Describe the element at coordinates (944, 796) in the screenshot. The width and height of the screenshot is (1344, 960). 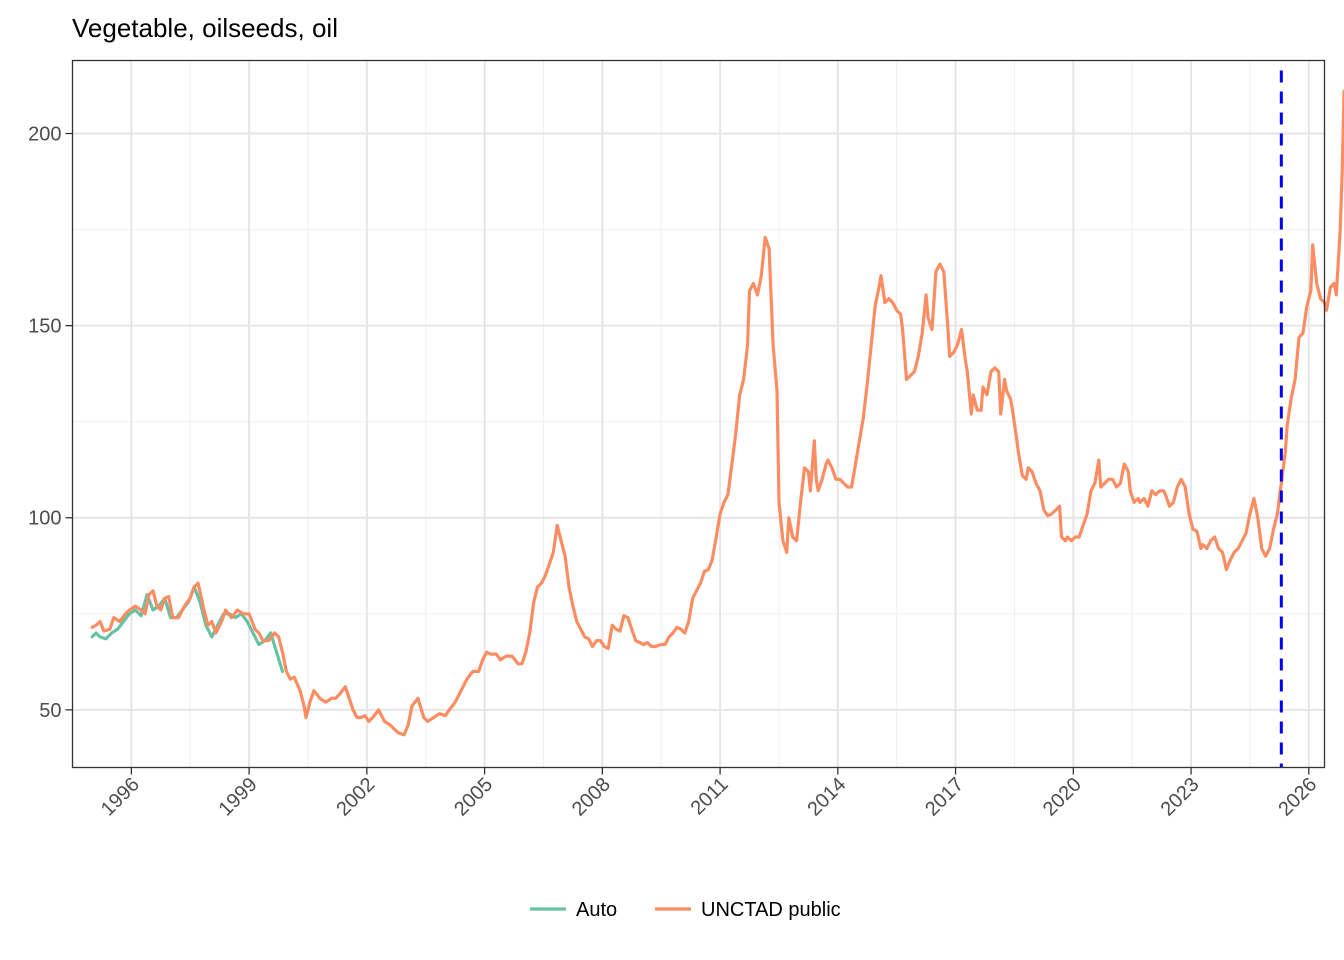
I see `x-tick-label: 2017` at that location.